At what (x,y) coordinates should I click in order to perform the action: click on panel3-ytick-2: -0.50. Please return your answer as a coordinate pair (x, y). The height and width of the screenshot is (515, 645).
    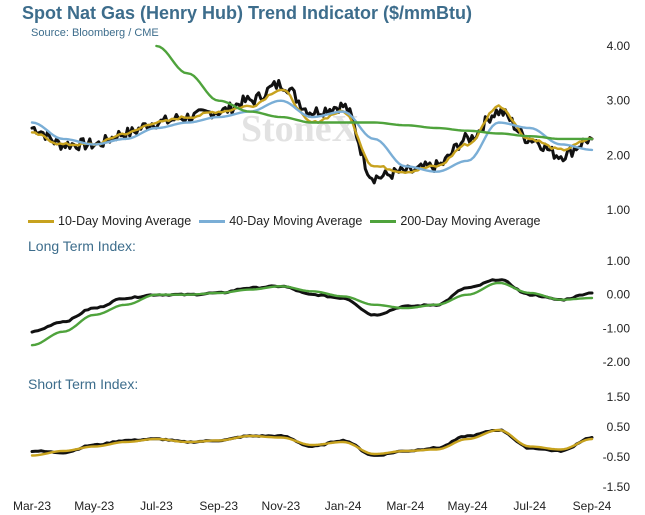
    Looking at the image, I should click on (617, 457).